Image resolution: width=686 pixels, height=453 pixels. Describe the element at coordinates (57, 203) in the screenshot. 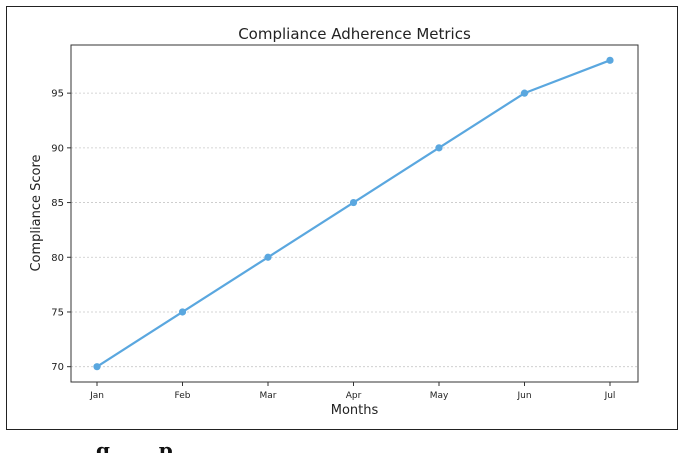

I see `y-tick-label: 85` at that location.